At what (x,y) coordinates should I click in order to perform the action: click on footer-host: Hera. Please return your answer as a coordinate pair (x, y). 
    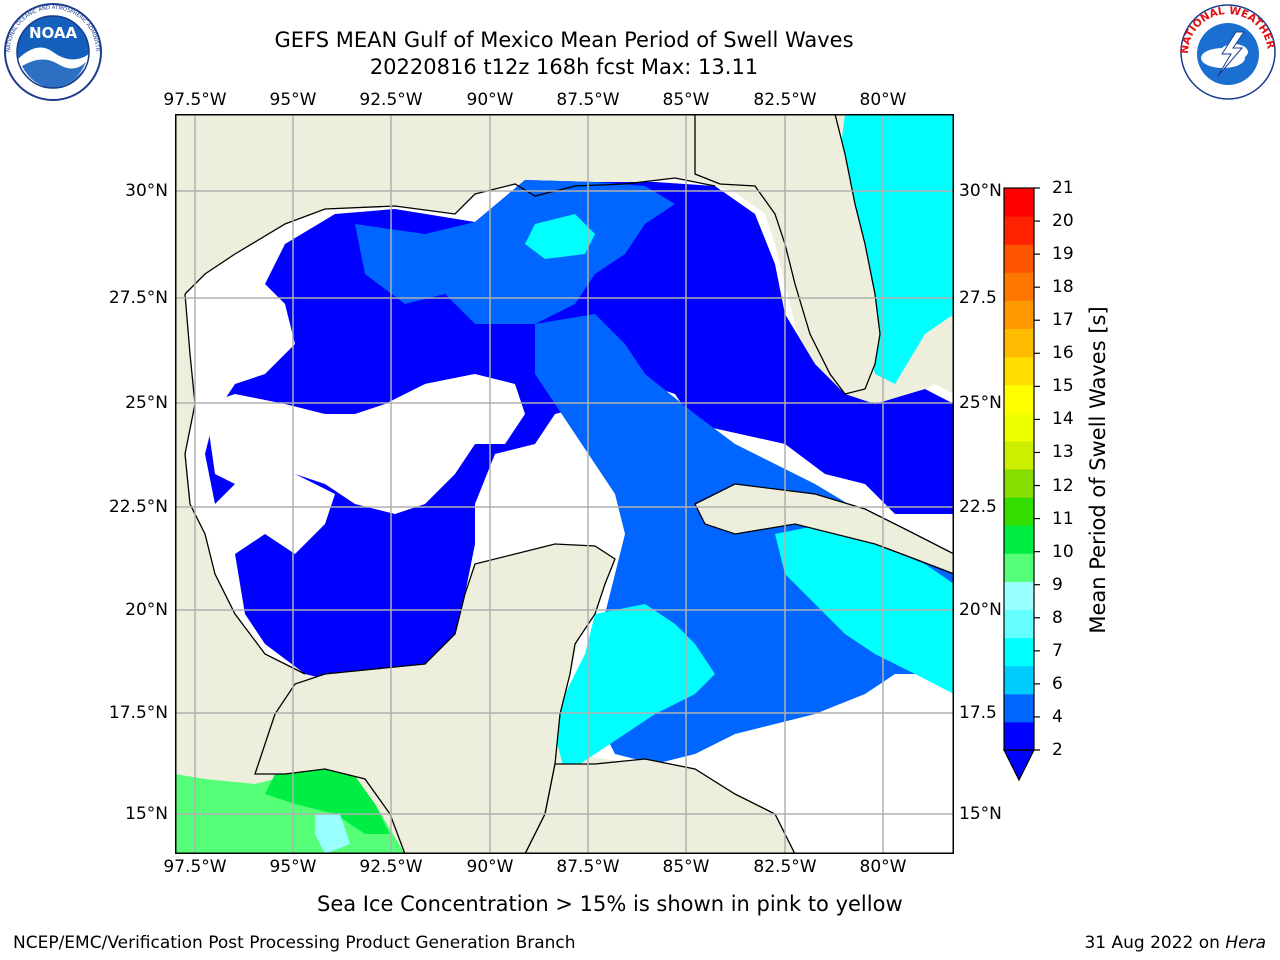
    Looking at the image, I should click on (1245, 943).